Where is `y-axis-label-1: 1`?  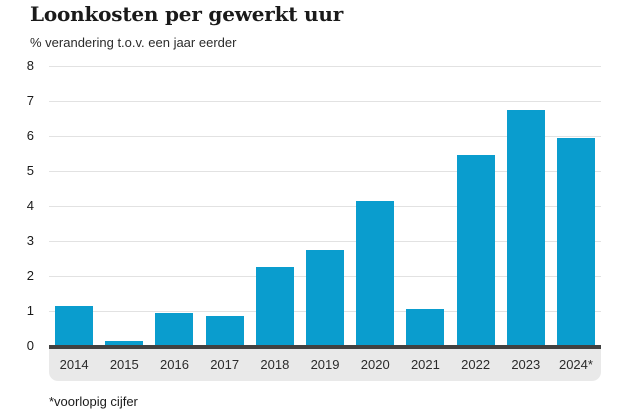 y-axis-label-1: 1 is located at coordinates (30, 310).